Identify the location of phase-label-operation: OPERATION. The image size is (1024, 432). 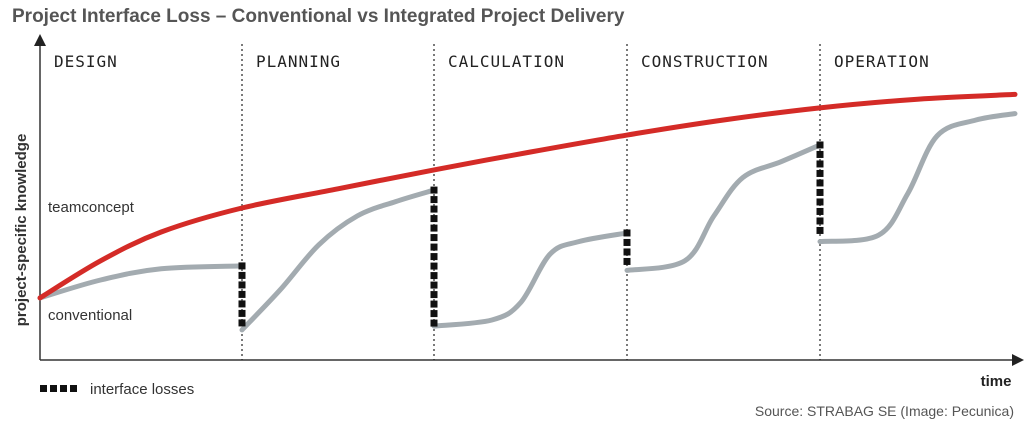
(882, 61).